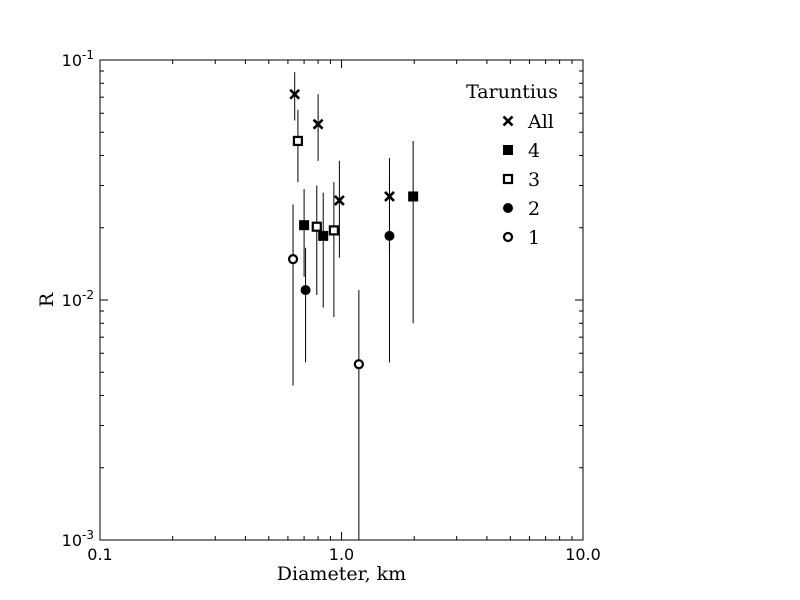 Image resolution: width=800 pixels, height=600 pixels. I want to click on y-tick-label: 10⁻¹, so click(78, 59).